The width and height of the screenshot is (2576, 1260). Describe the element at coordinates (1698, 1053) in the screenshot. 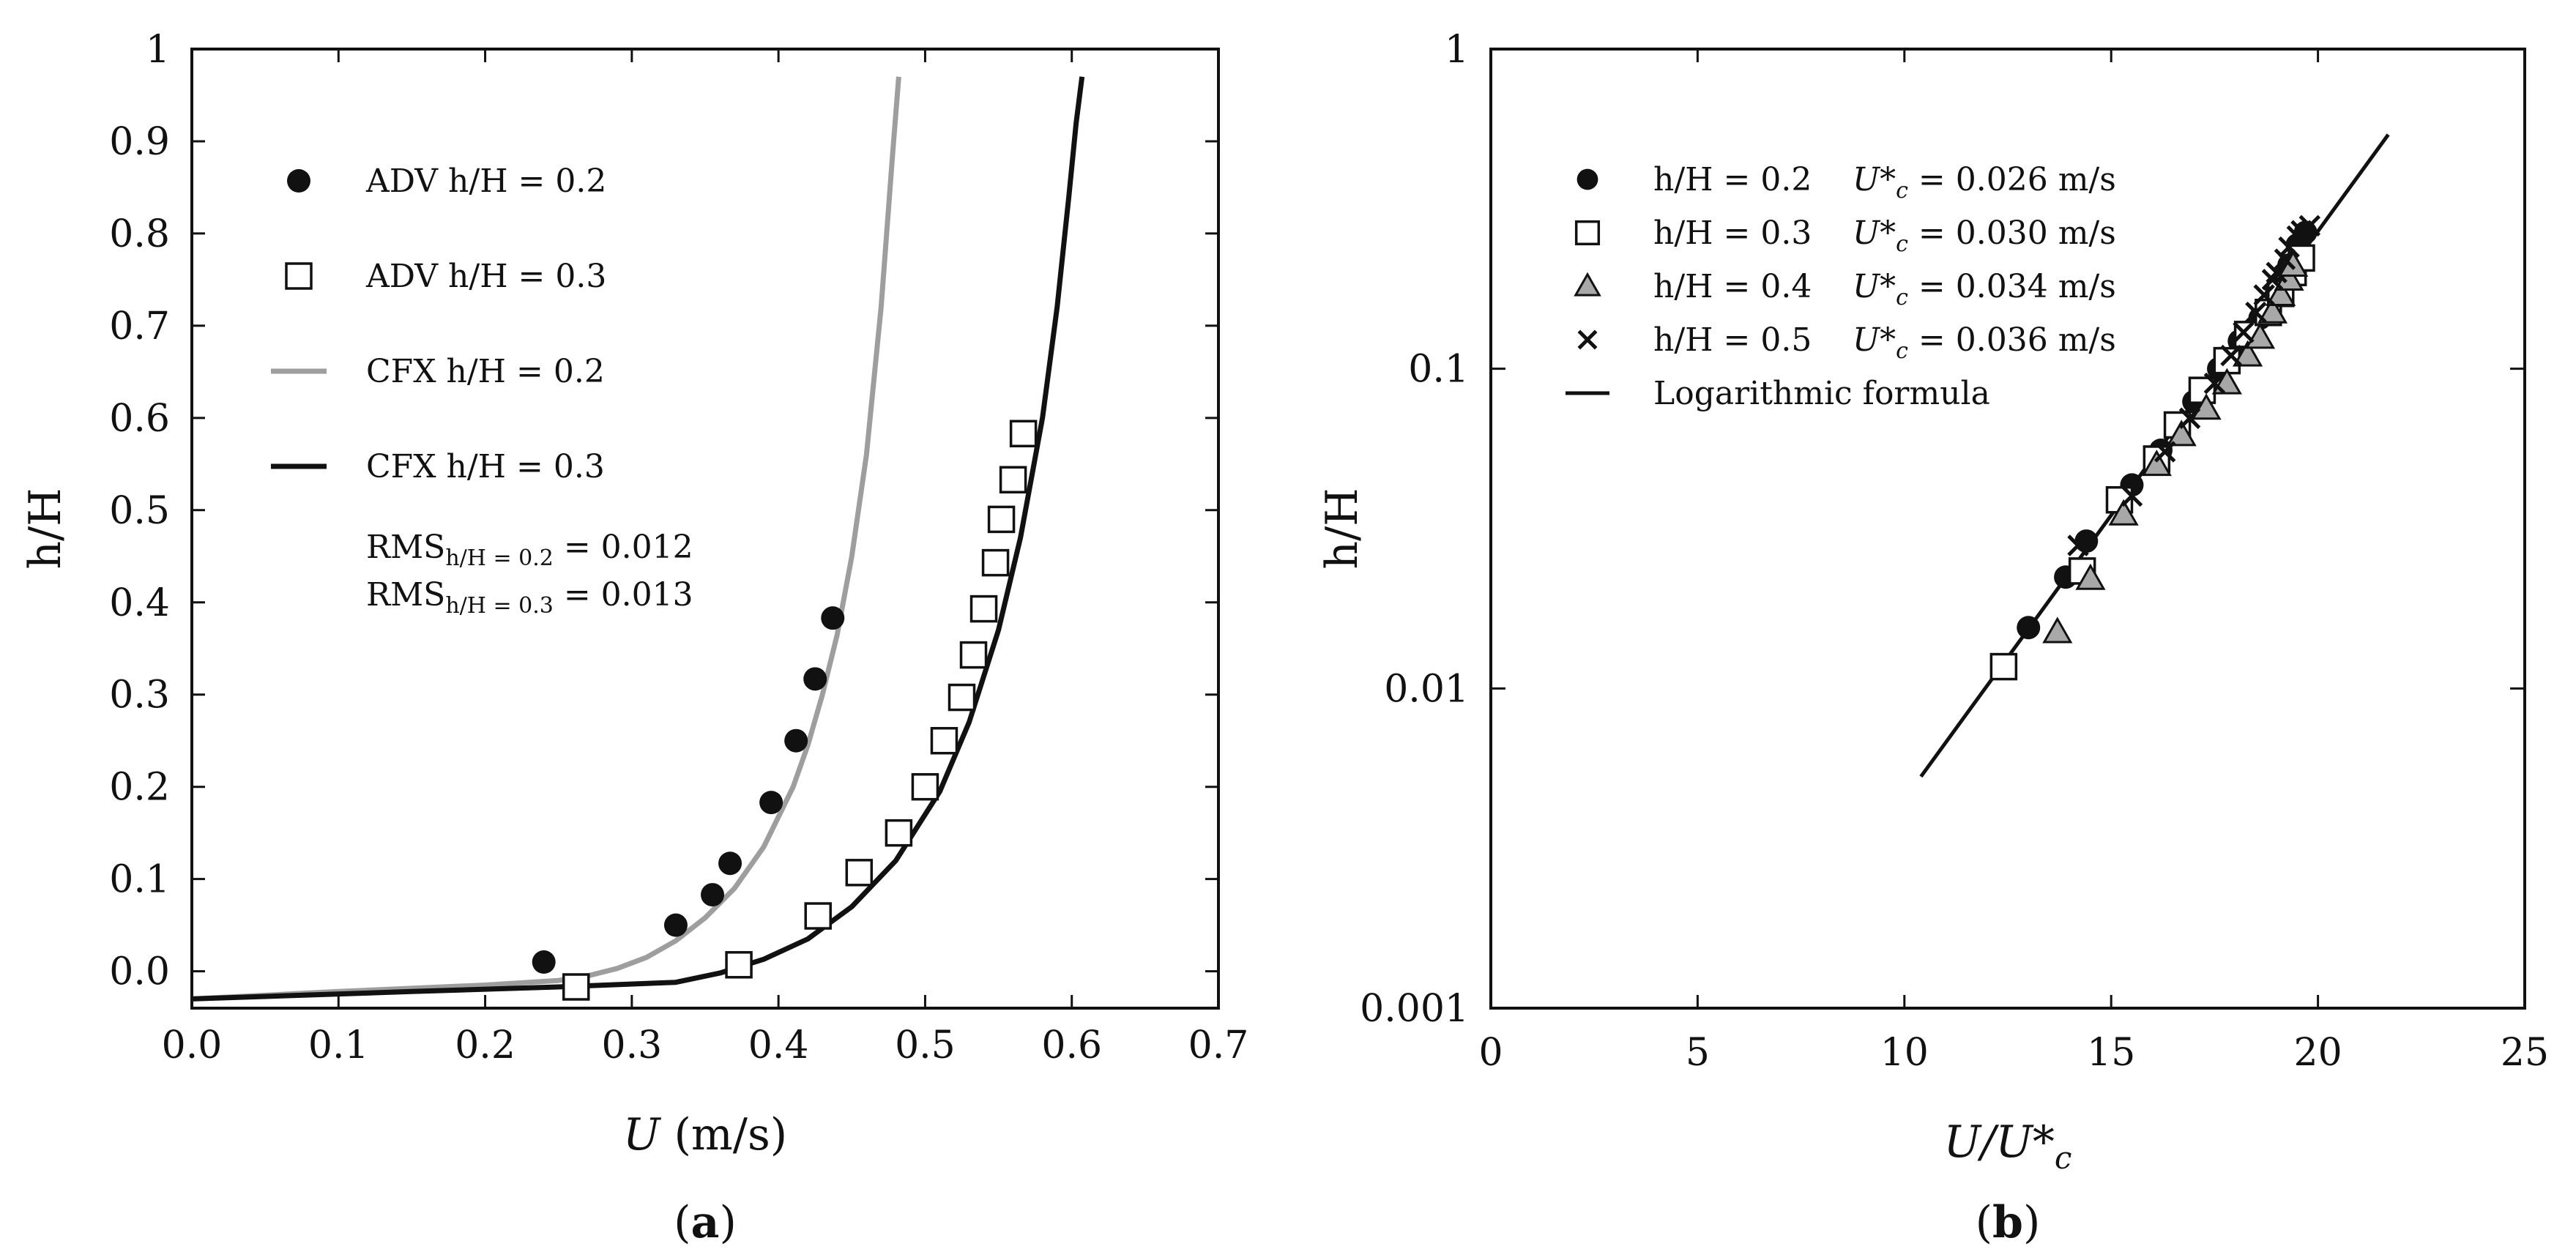

I see `panel-b-x-tick-label: 5` at that location.